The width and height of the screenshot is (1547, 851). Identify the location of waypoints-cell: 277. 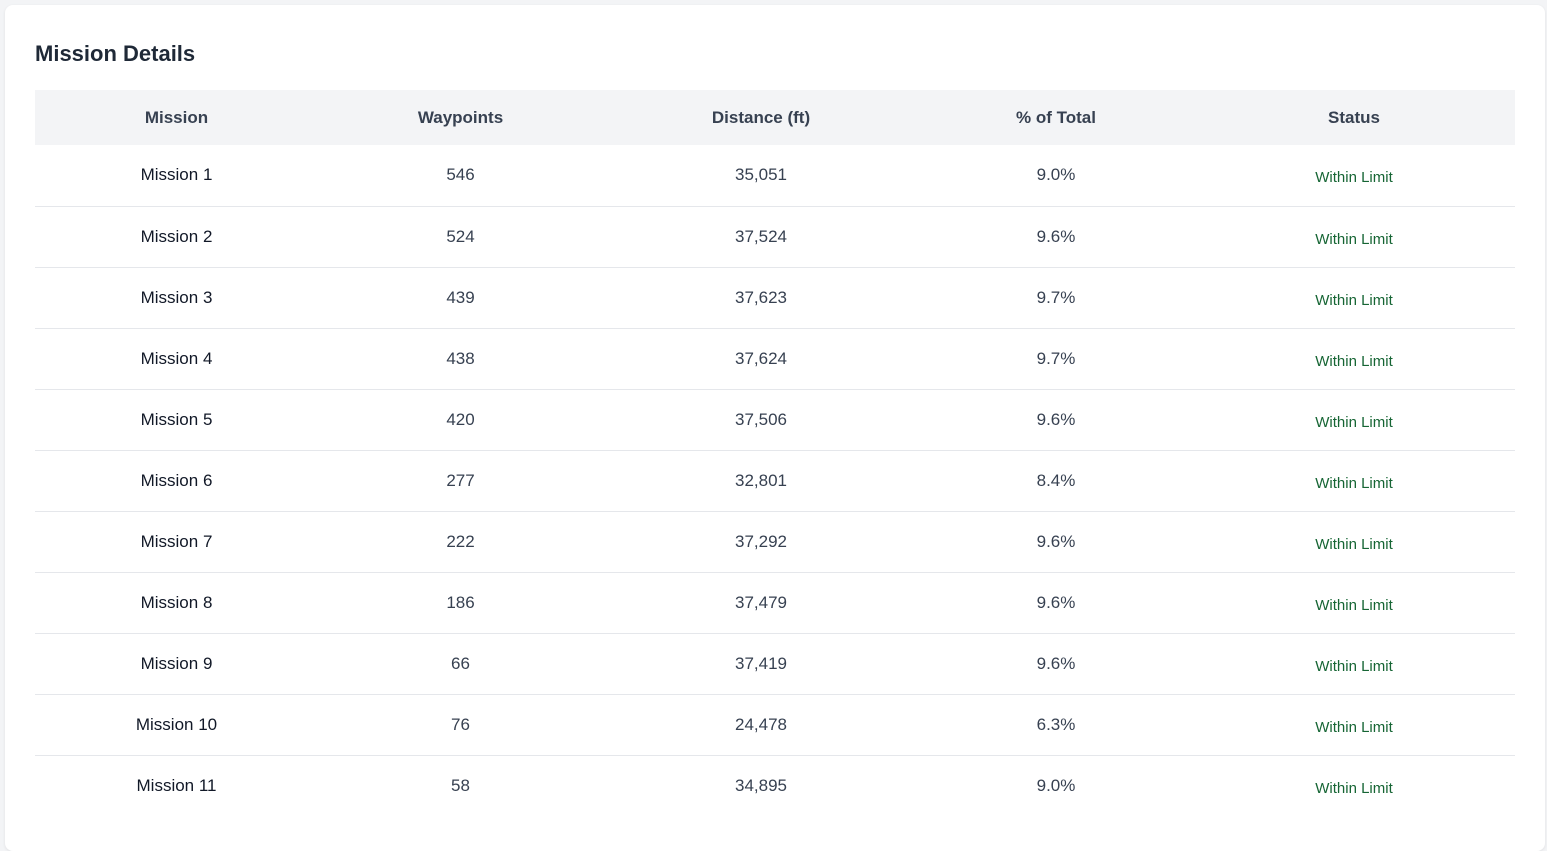
(460, 480).